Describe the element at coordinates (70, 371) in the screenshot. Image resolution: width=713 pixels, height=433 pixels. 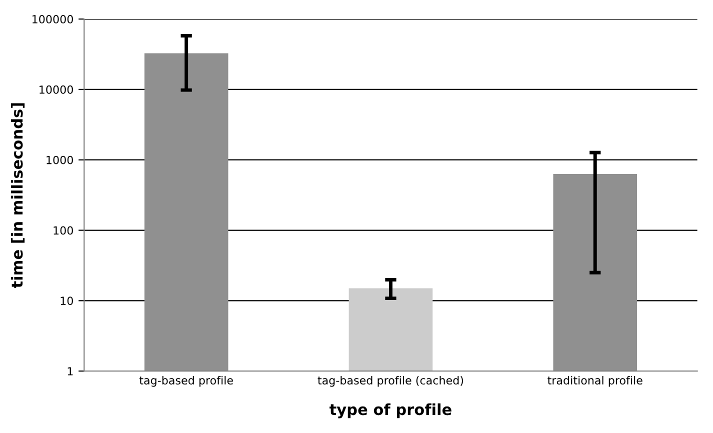
I see `y-tick-label: 1` at that location.